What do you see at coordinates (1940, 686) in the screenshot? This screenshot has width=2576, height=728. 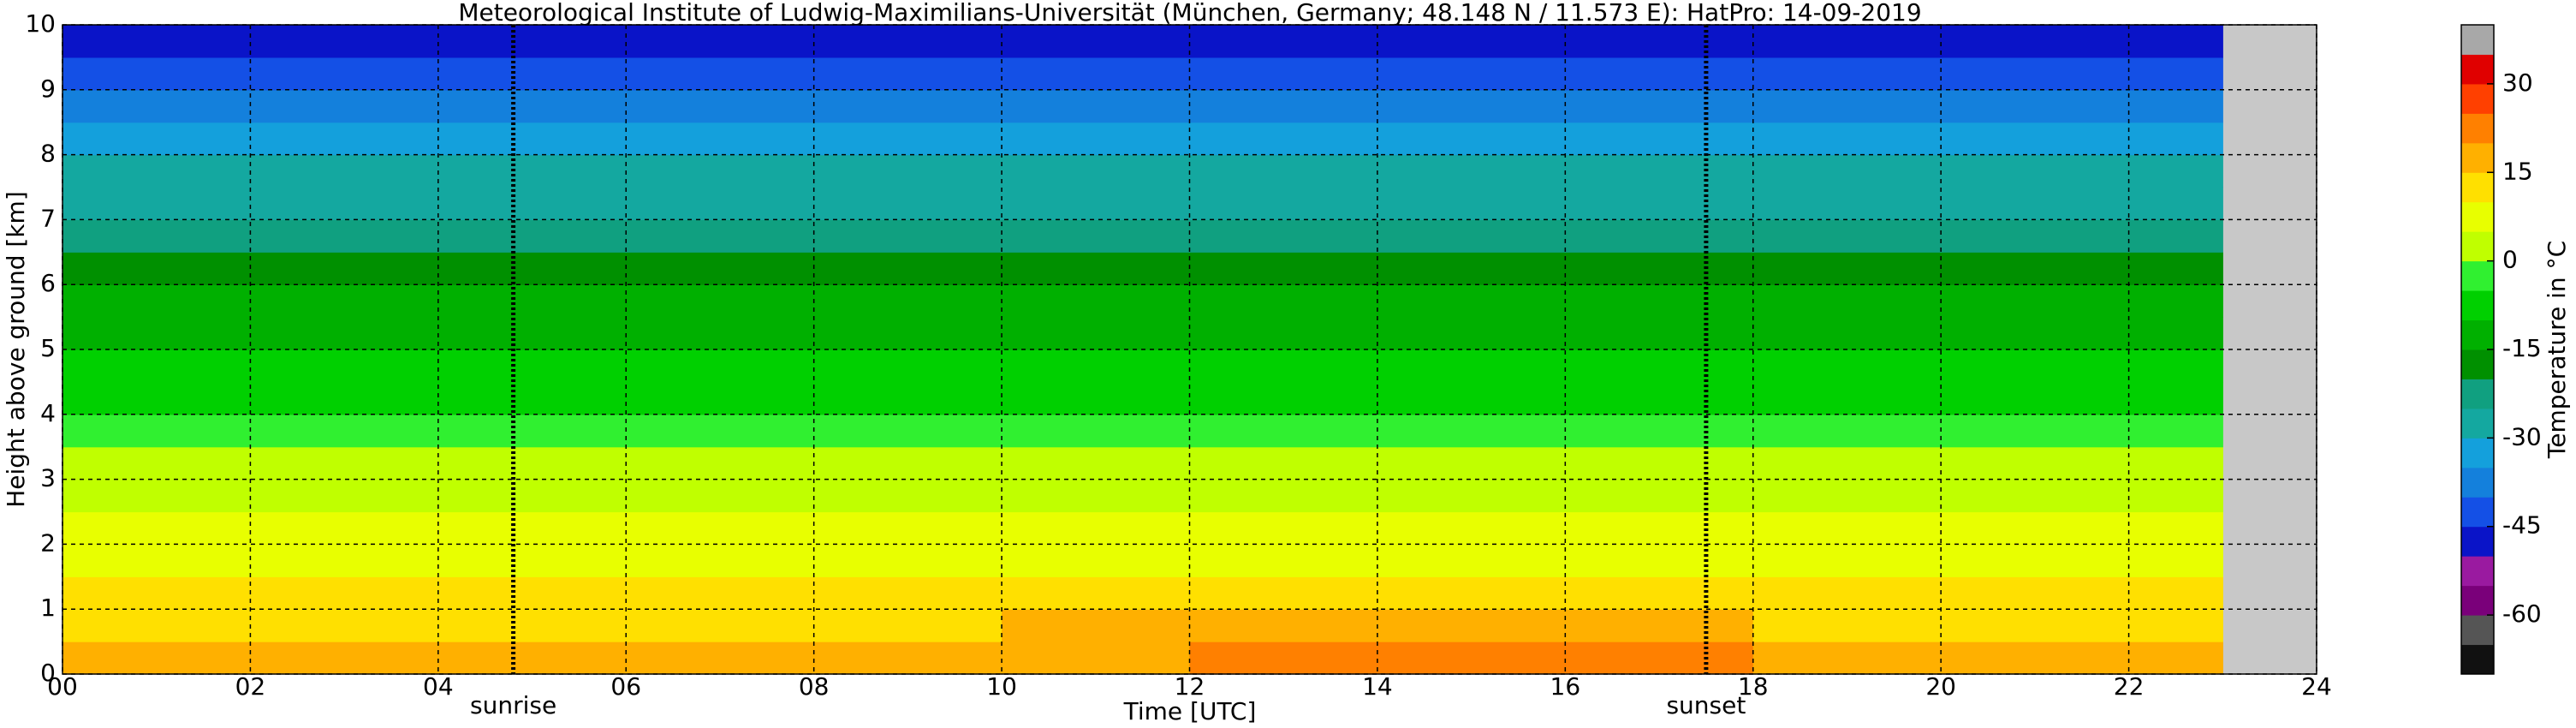 I see `x-tick-label: 20` at bounding box center [1940, 686].